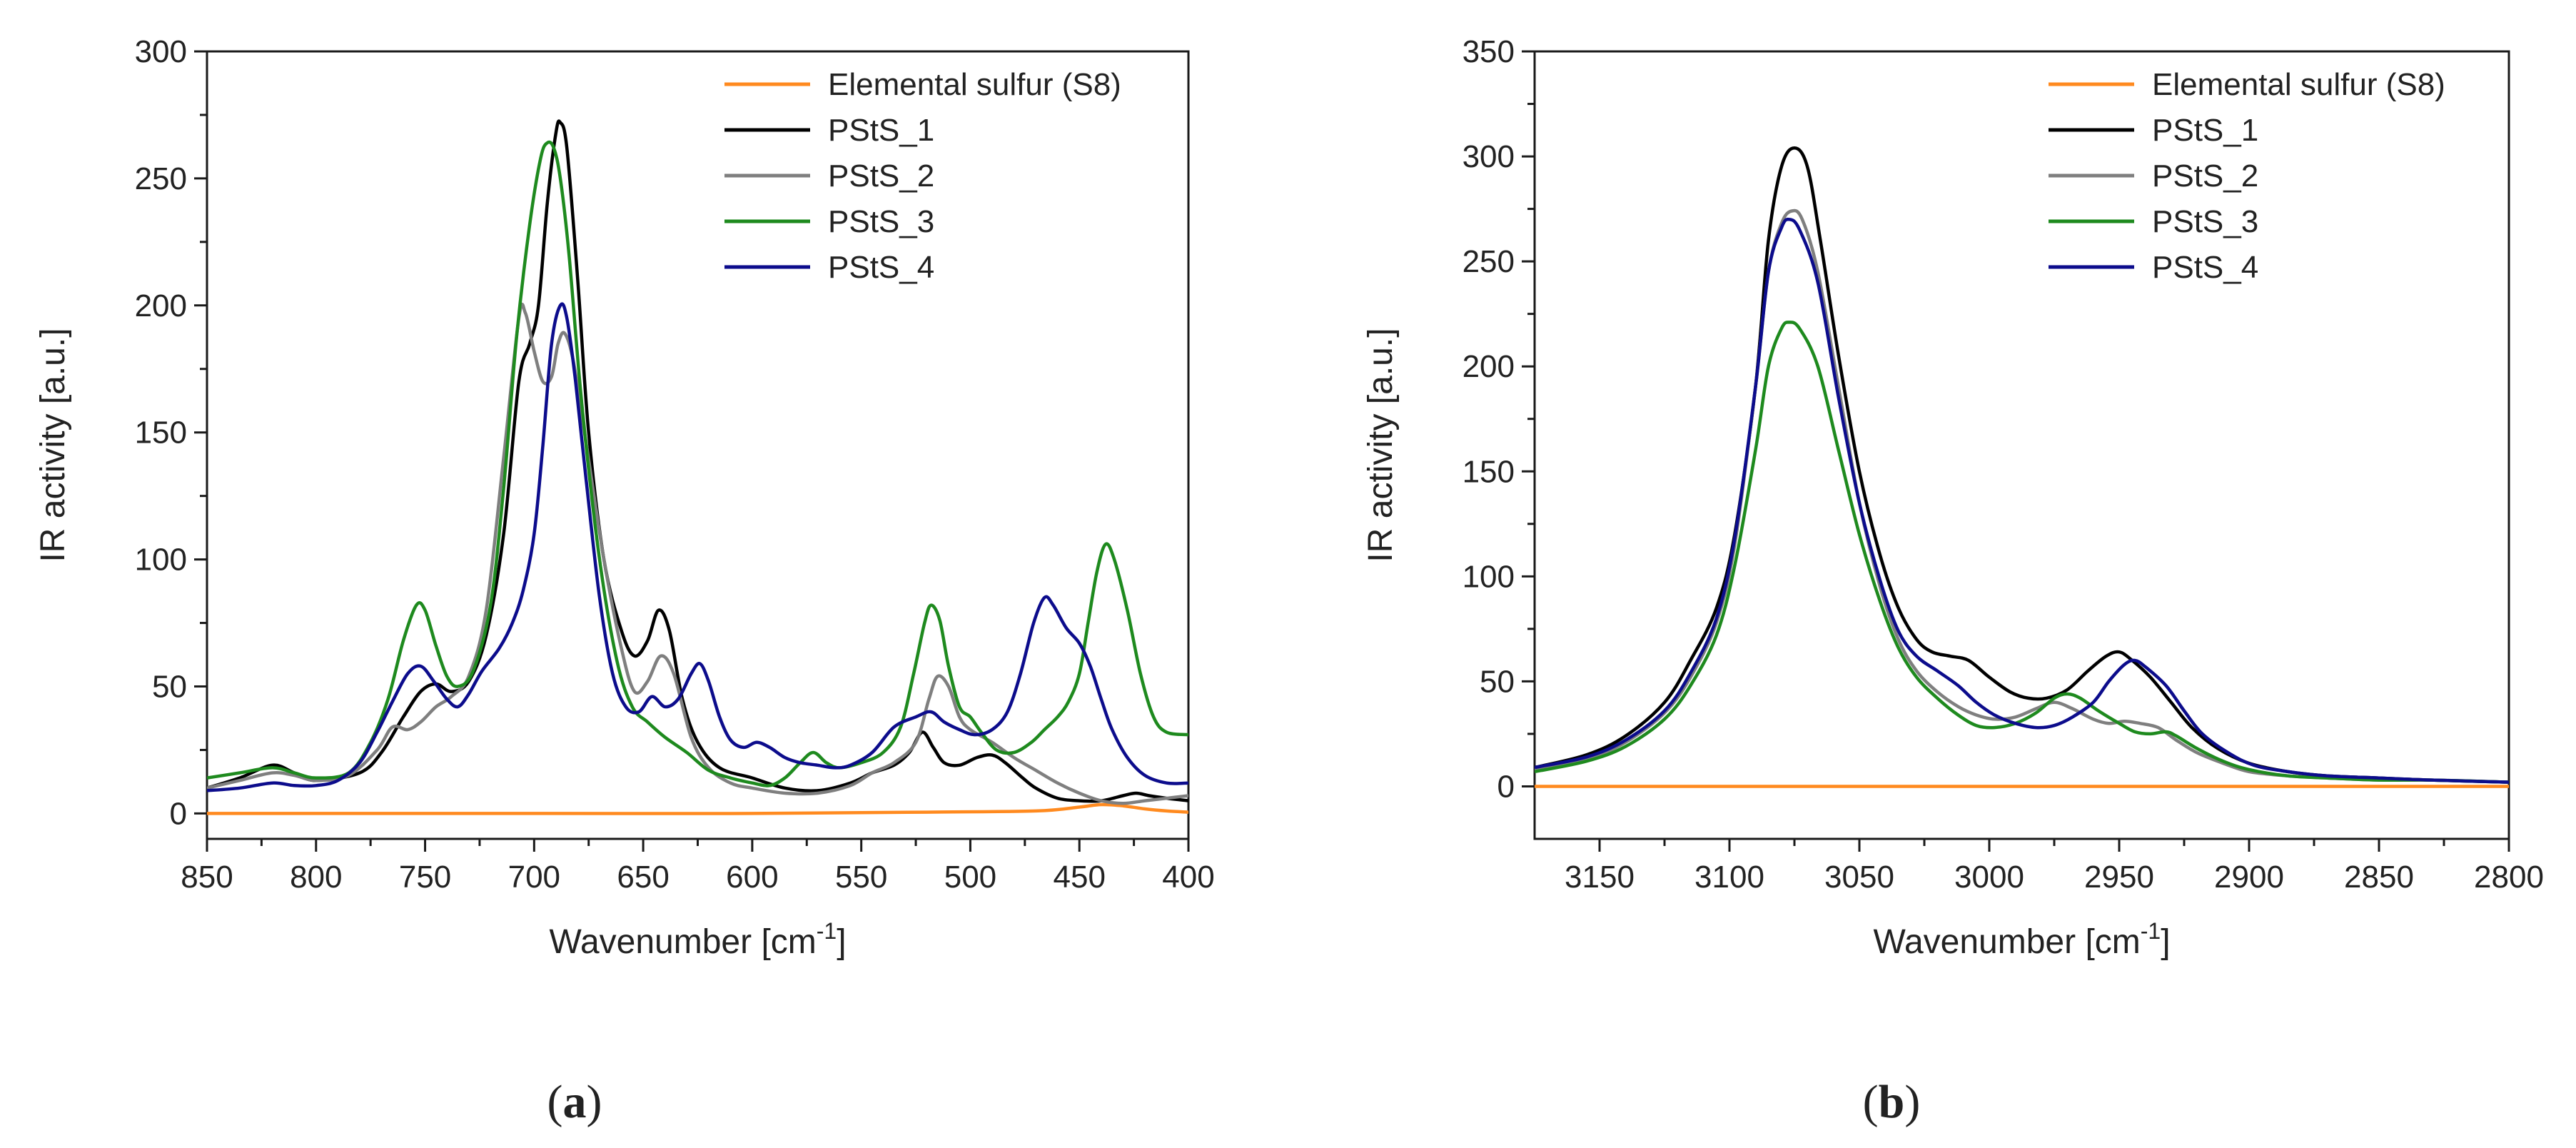 The image size is (2576, 1148). What do you see at coordinates (1600, 877) in the screenshot?
I see `x-tick-label: 3150` at bounding box center [1600, 877].